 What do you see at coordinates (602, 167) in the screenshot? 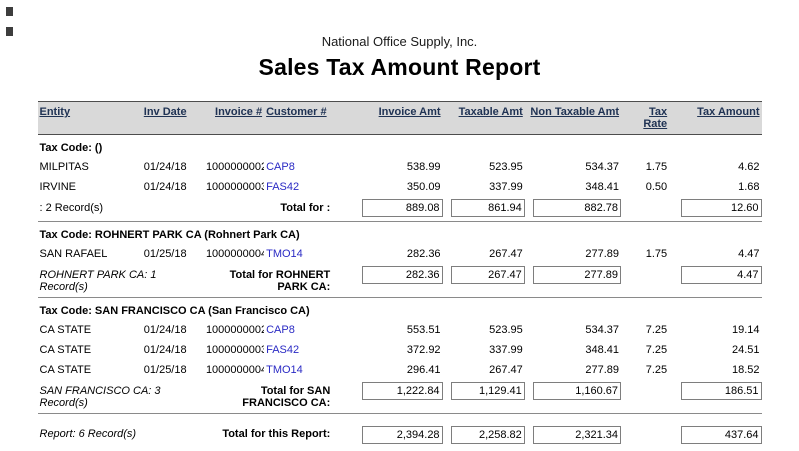
I see `cell-non-taxable-amt: 534.37` at bounding box center [602, 167].